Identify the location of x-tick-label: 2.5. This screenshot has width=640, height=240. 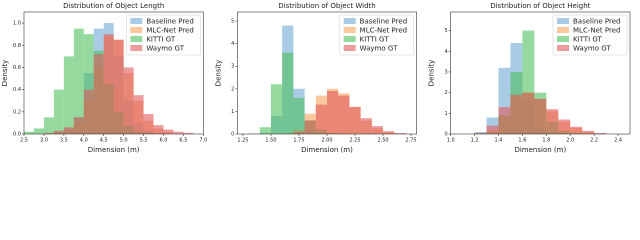
(24, 141).